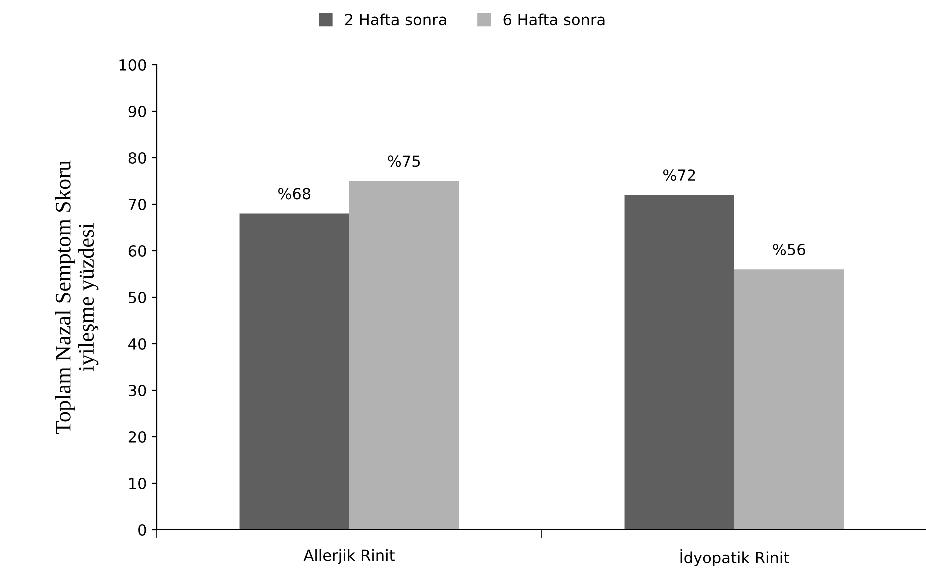  What do you see at coordinates (137, 204) in the screenshot?
I see `y-tick-label: 70` at bounding box center [137, 204].